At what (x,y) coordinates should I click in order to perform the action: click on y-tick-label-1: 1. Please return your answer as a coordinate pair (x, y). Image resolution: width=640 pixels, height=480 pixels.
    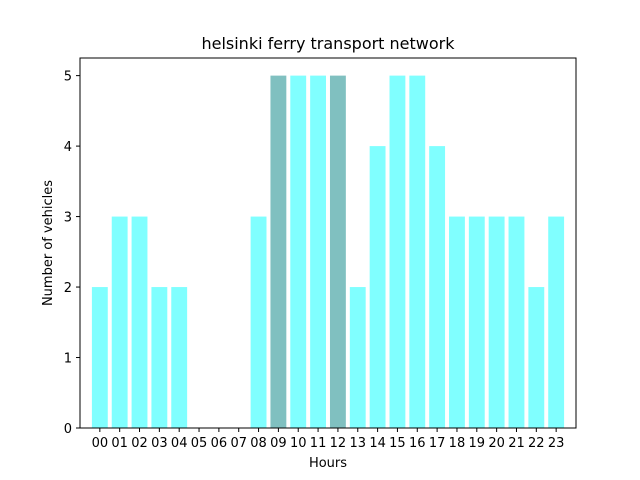
    Looking at the image, I should click on (68, 359).